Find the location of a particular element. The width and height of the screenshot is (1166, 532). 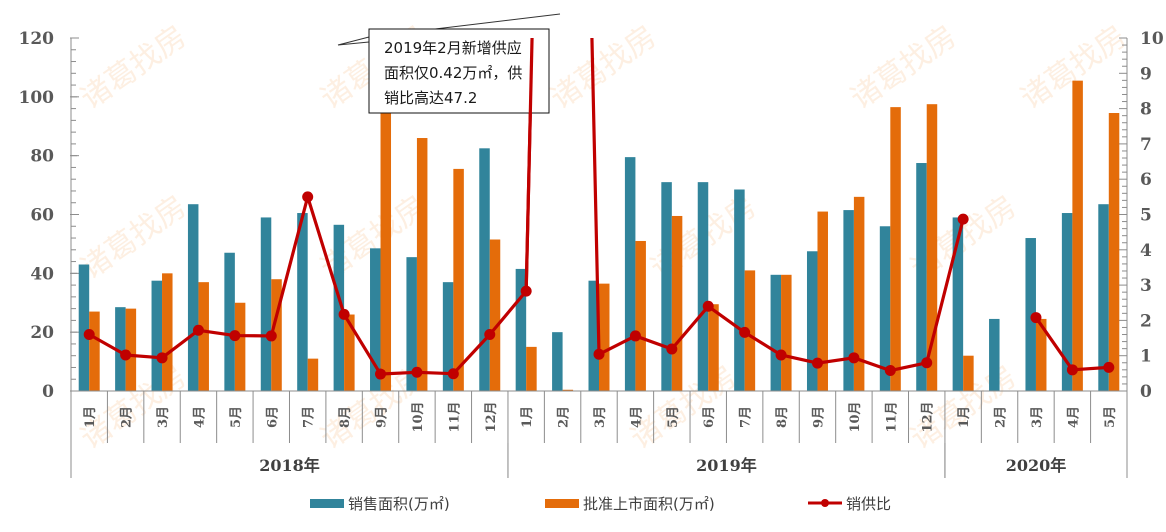

left-axis-tick-label: 40 is located at coordinates (42, 274).